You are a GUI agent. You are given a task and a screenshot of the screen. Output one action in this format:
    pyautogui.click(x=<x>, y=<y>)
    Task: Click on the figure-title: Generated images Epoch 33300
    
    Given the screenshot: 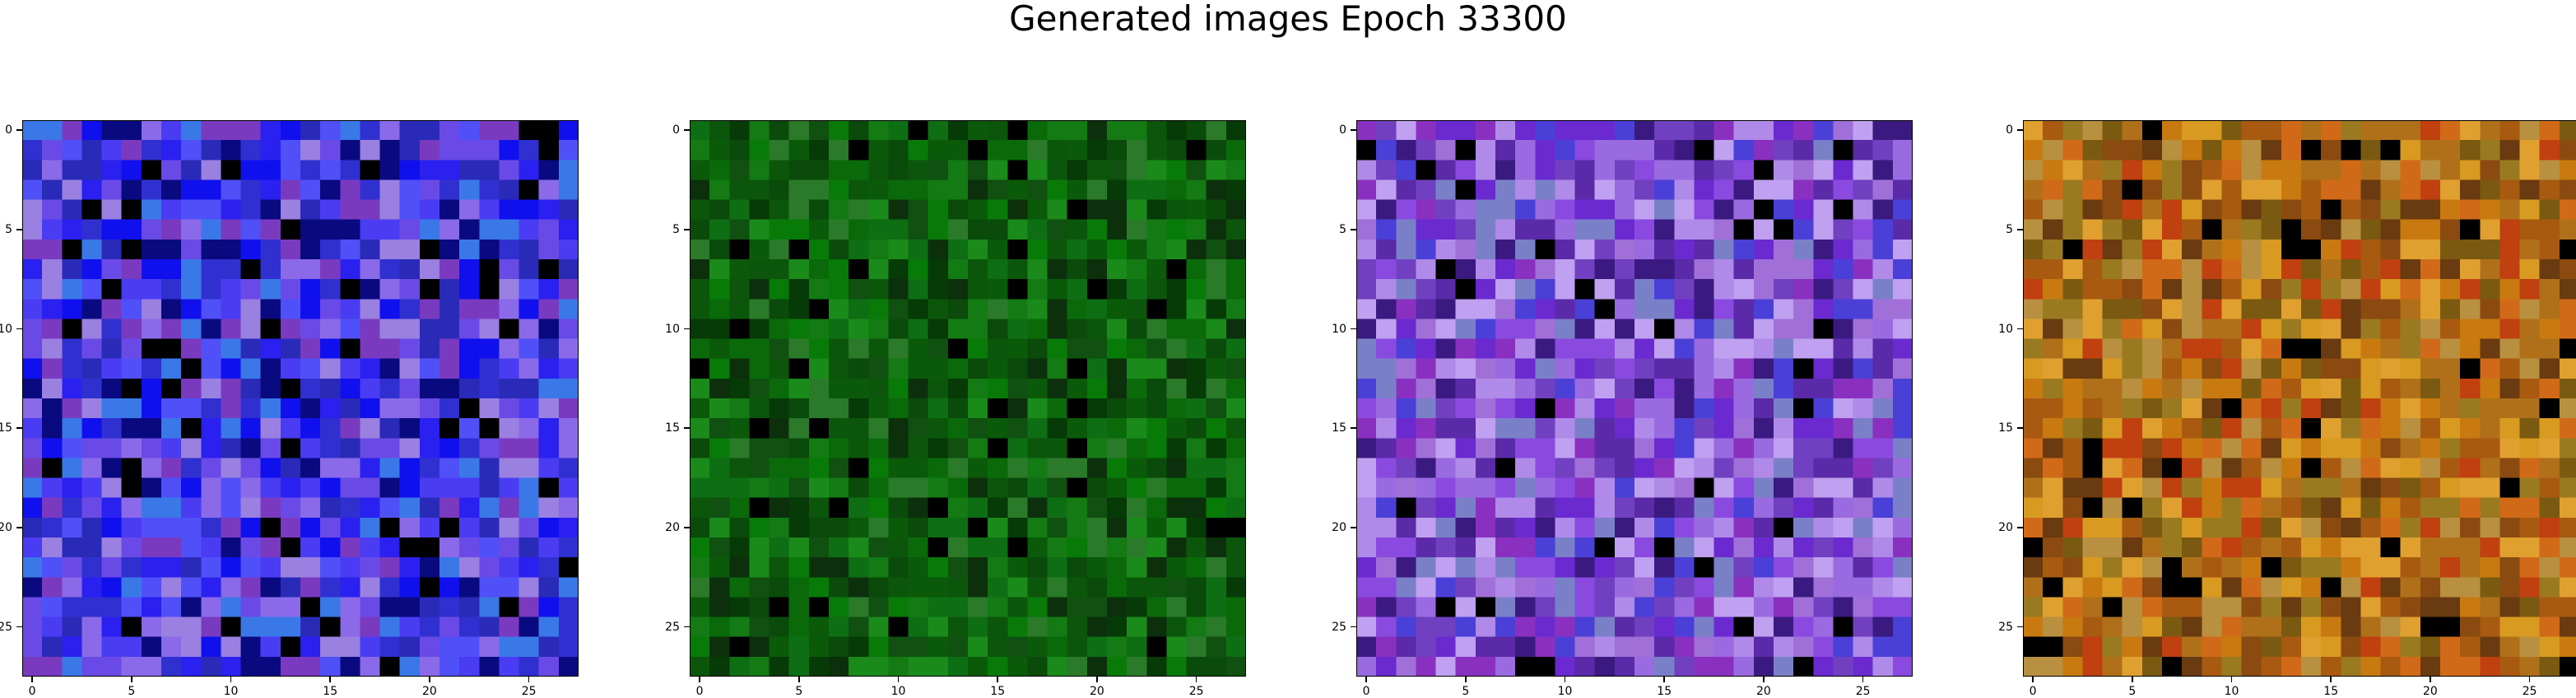 What is the action you would take?
    pyautogui.click(x=1288, y=19)
    